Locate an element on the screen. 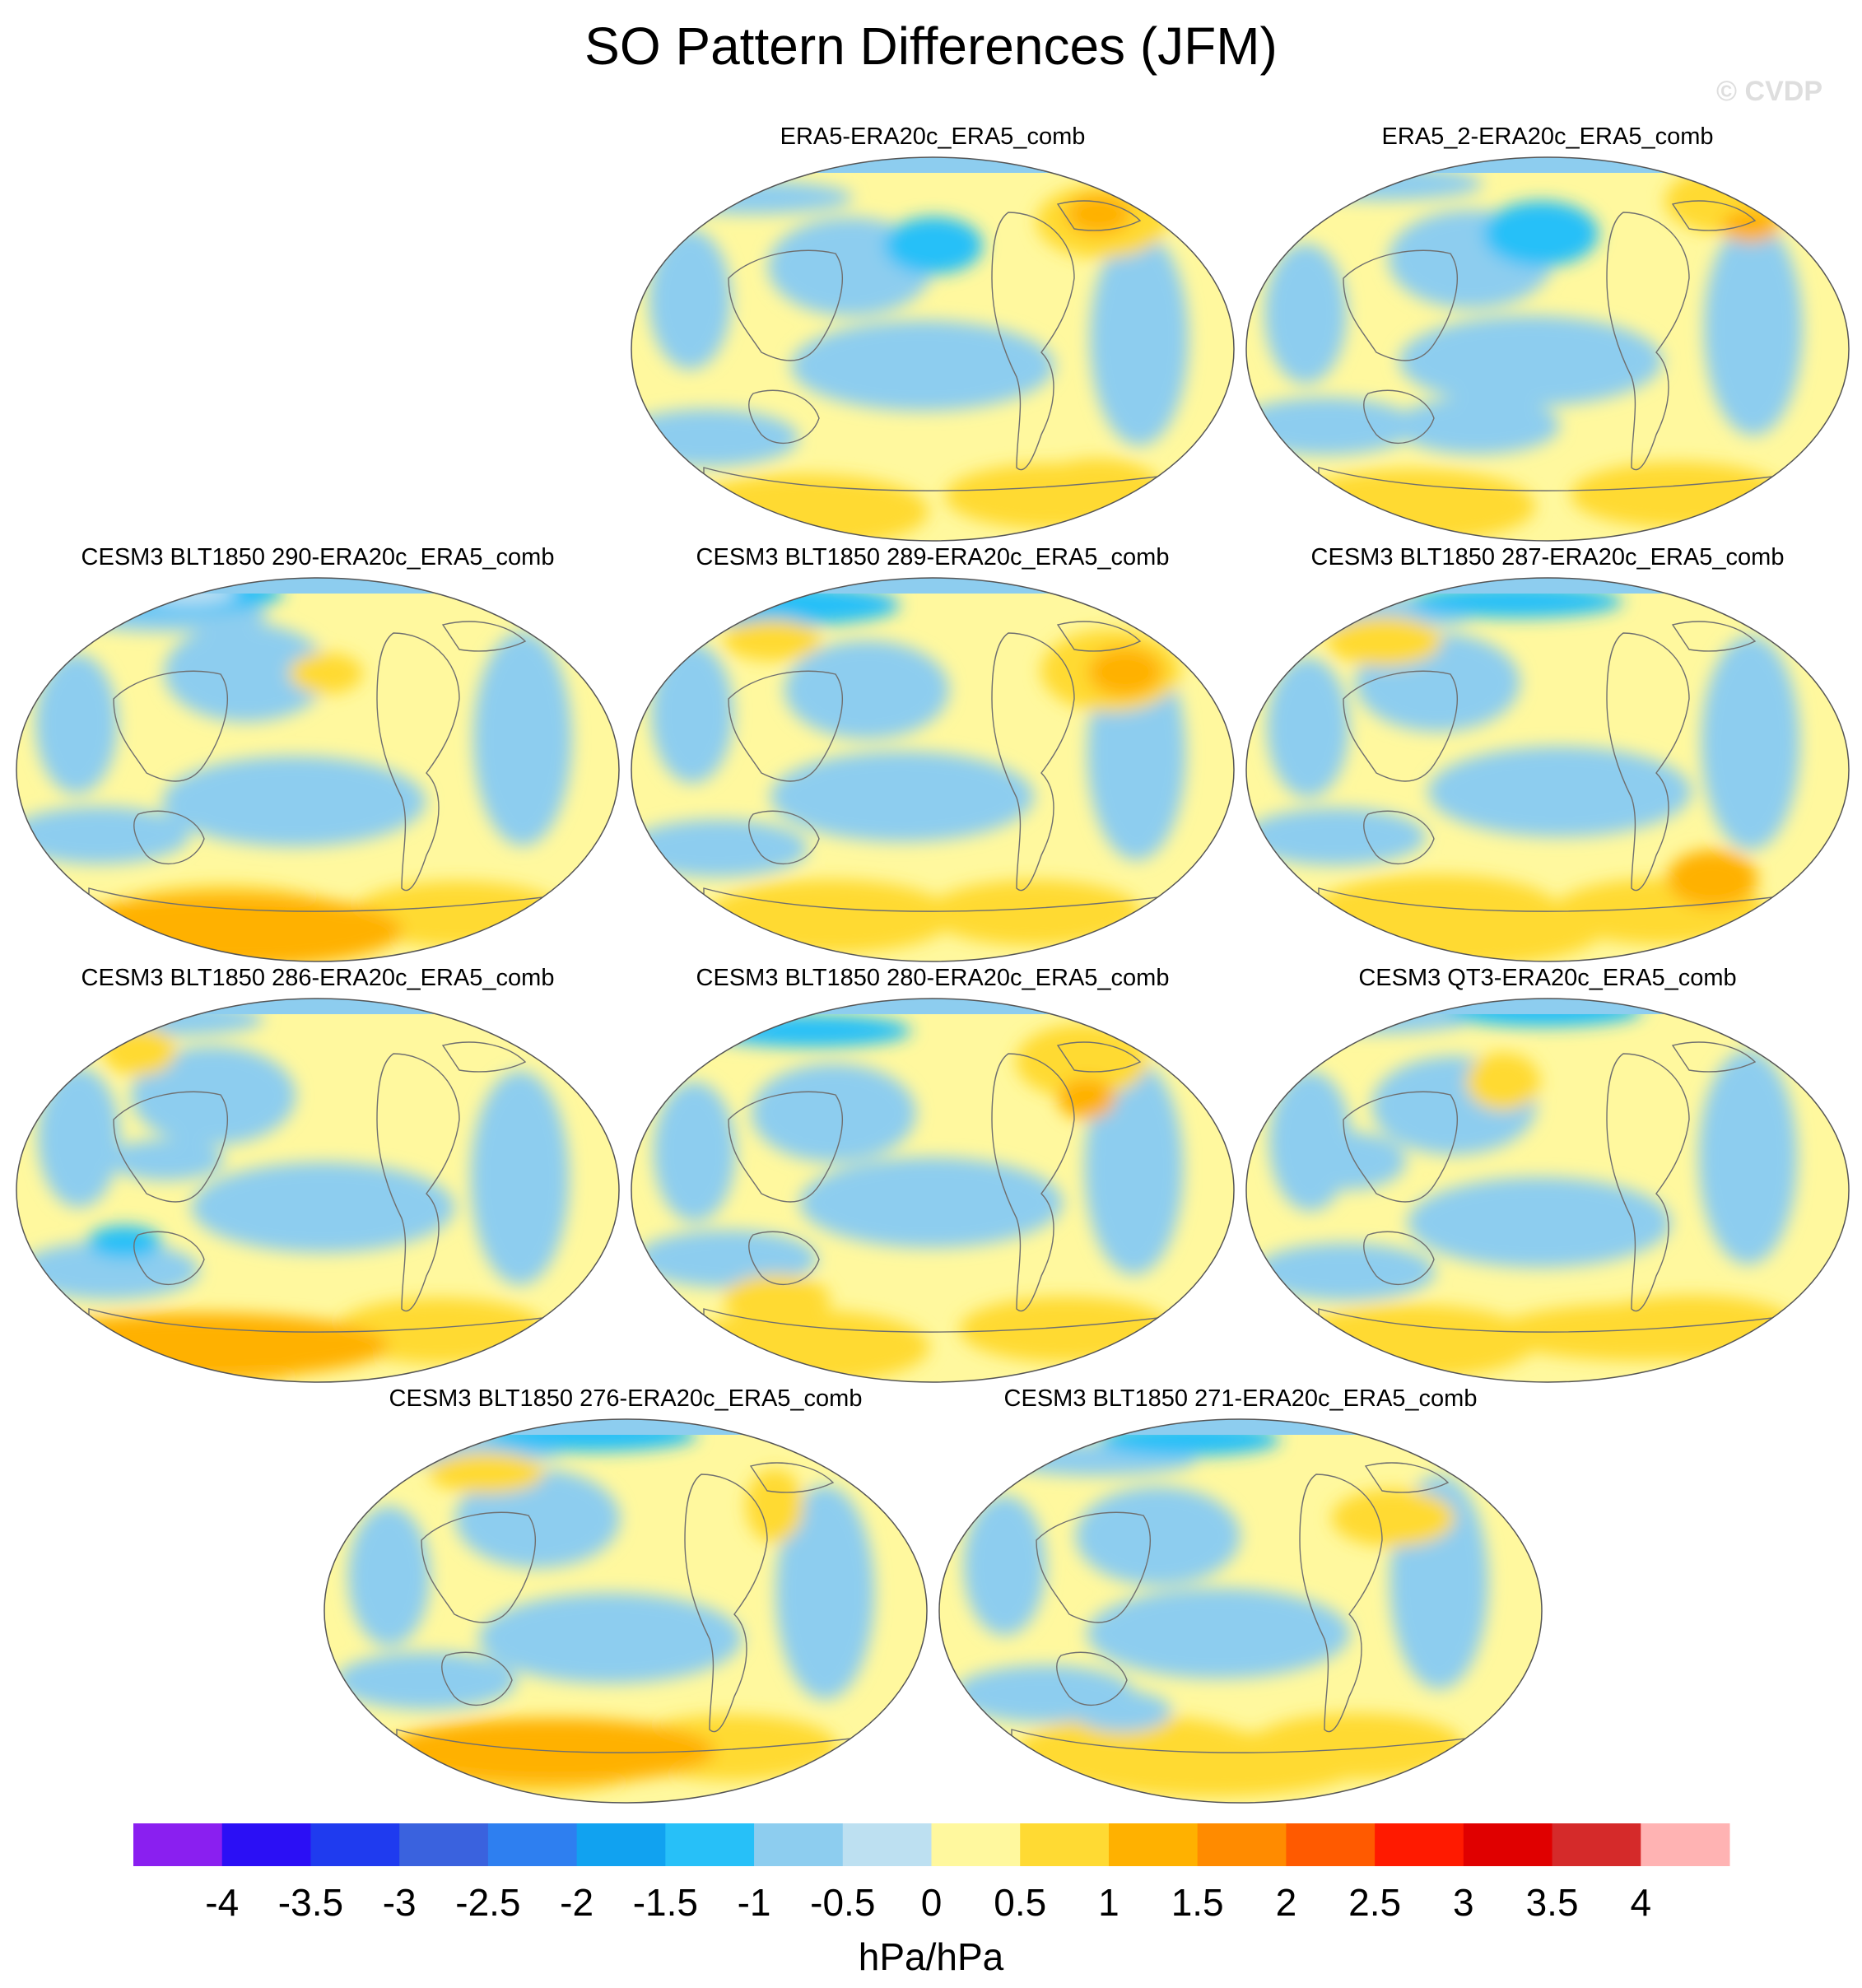  colorbar-tick-label: 4 is located at coordinates (1640, 1902).